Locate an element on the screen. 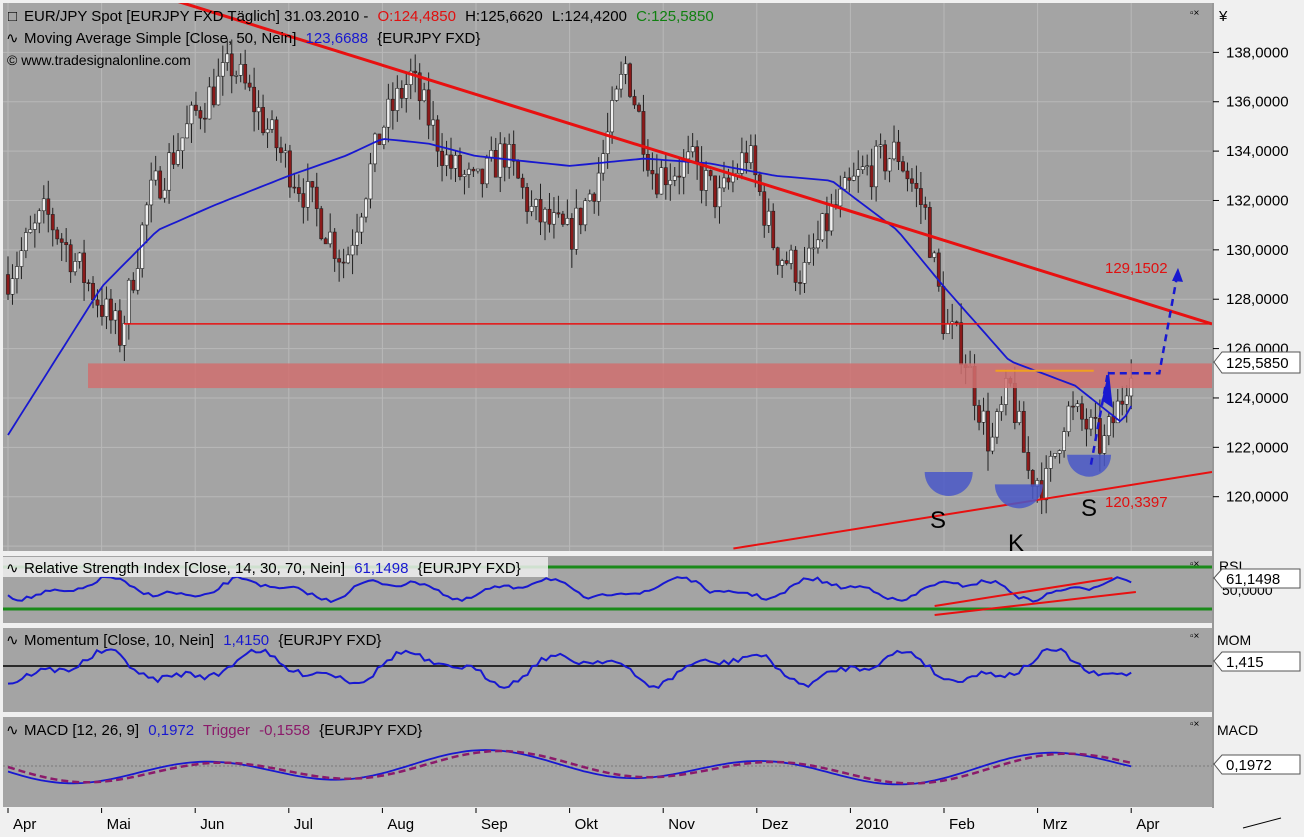  resize-handle is located at coordinates (1262, 823).